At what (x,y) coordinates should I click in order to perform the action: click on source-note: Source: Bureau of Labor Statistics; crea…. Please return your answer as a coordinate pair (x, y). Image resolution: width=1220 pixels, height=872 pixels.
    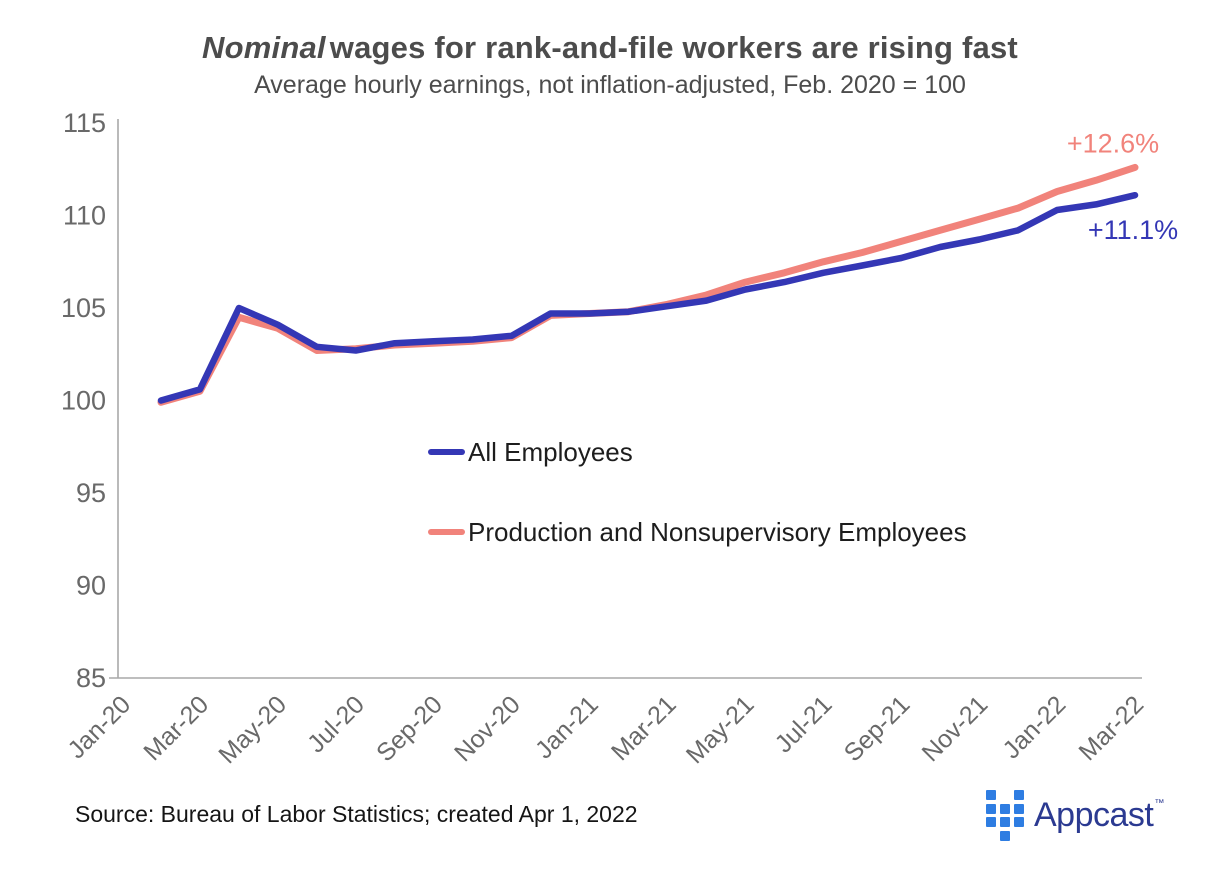
    Looking at the image, I should click on (356, 814).